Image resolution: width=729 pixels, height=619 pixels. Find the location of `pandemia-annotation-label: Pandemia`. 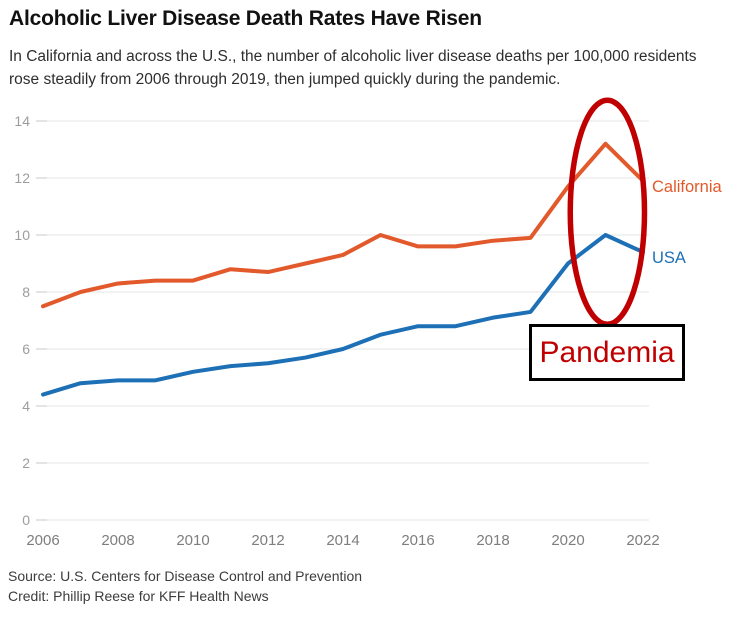

pandemia-annotation-label: Pandemia is located at coordinates (607, 352).